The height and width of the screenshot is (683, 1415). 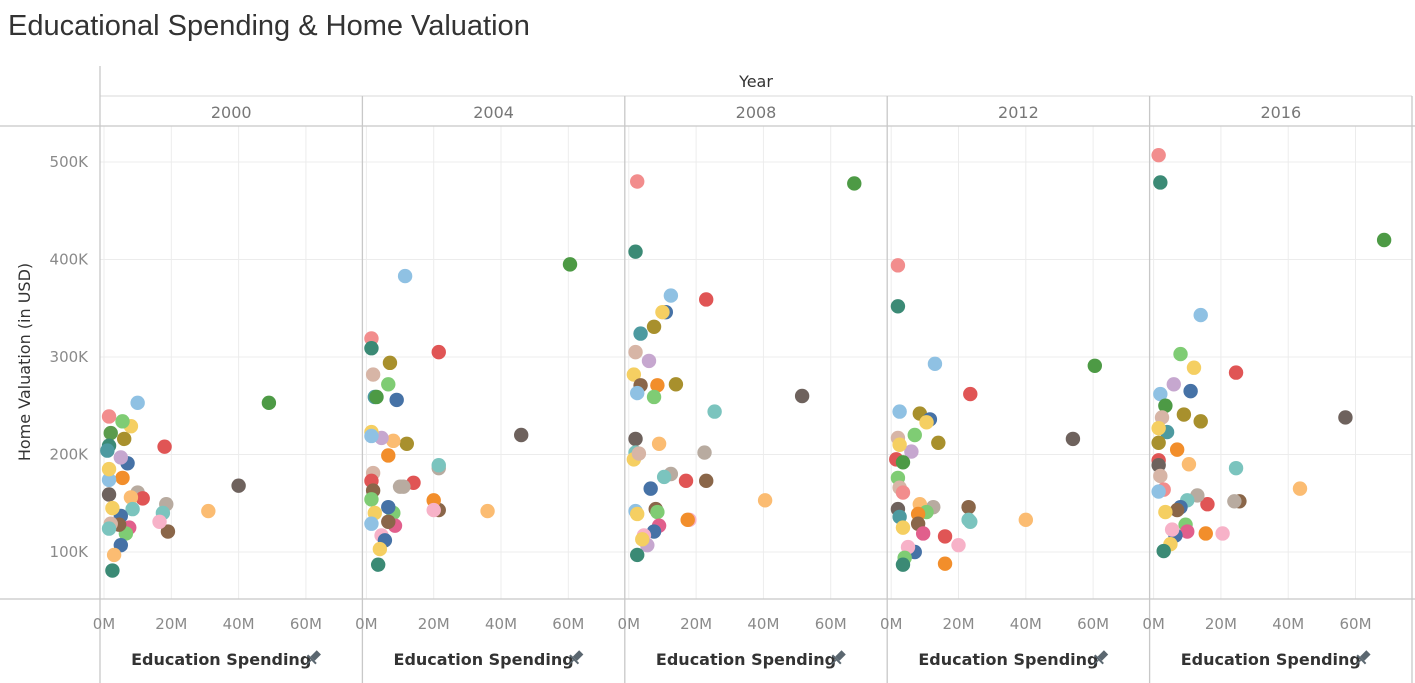 I want to click on y-tick-label: 300K, so click(x=70, y=357).